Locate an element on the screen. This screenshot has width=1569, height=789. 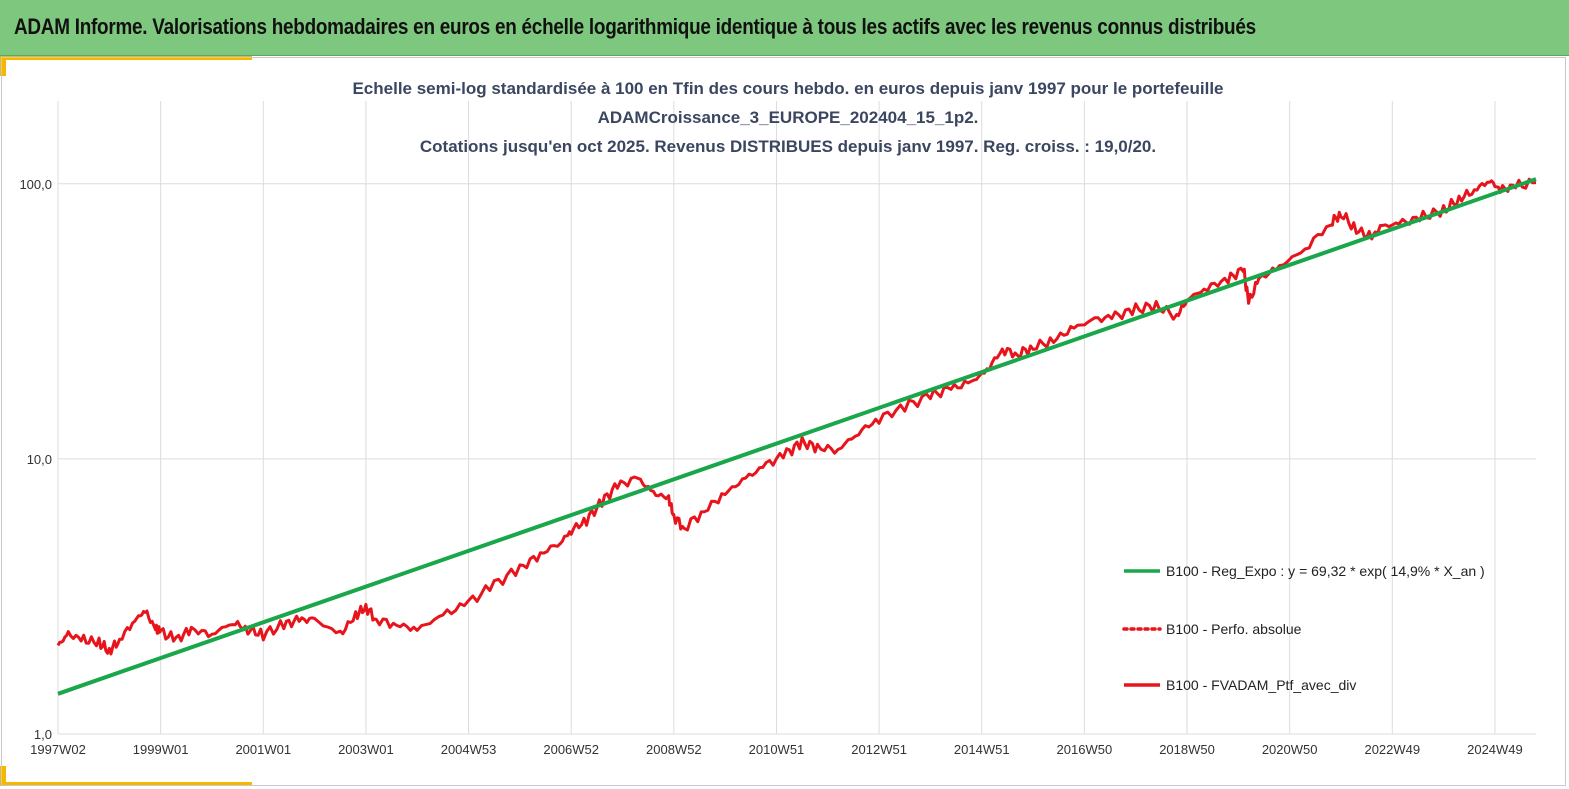
accent-corner-bottom is located at coordinates (3, 776).